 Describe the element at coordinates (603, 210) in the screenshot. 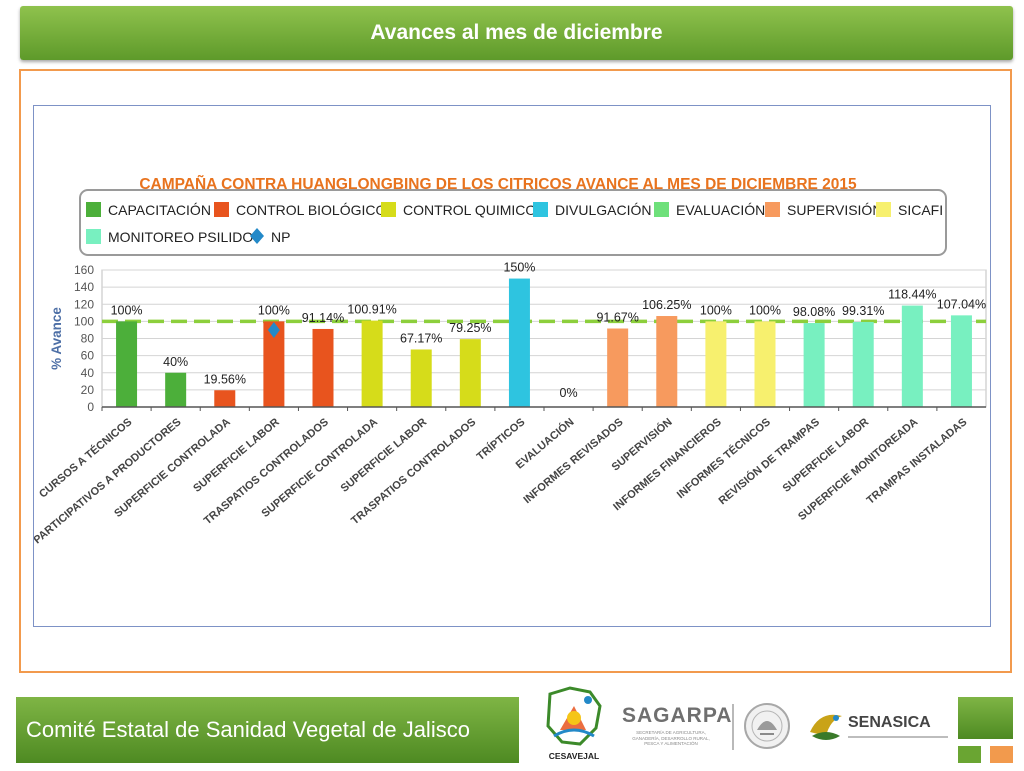

I see `legend-label-3: DIVULGACIÓN` at that location.